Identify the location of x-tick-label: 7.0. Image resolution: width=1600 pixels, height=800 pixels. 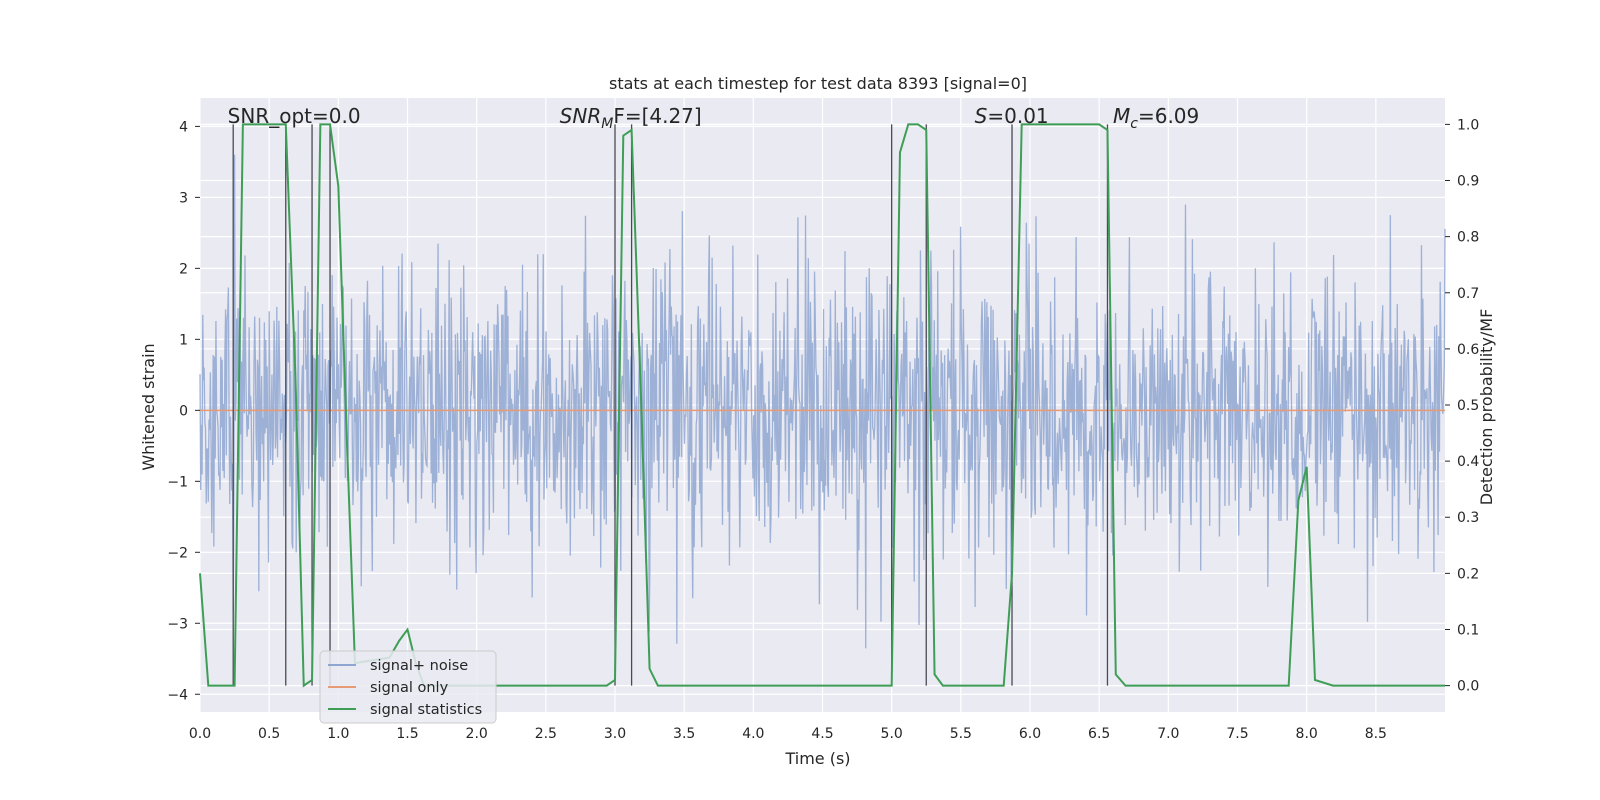
(1168, 734).